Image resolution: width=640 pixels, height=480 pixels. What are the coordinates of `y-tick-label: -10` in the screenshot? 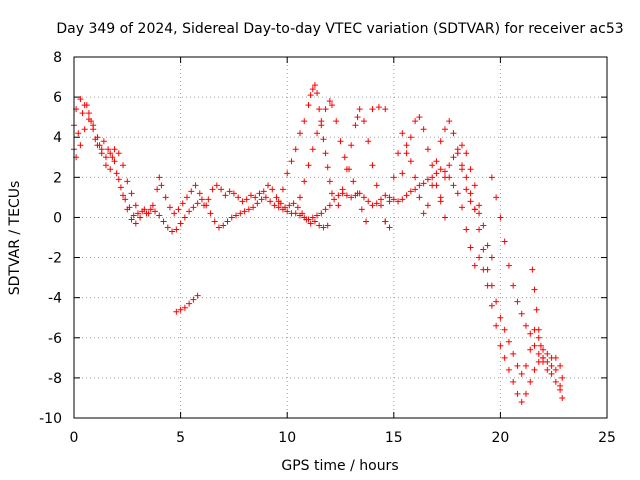 It's located at (50, 419).